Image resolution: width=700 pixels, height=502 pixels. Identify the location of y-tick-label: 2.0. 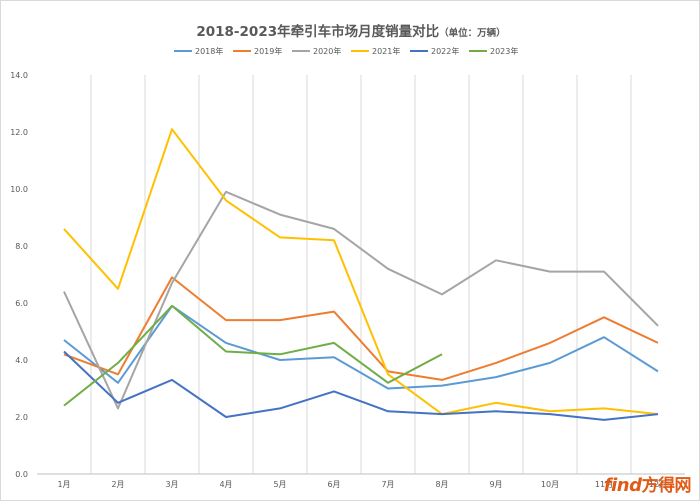
(21, 417).